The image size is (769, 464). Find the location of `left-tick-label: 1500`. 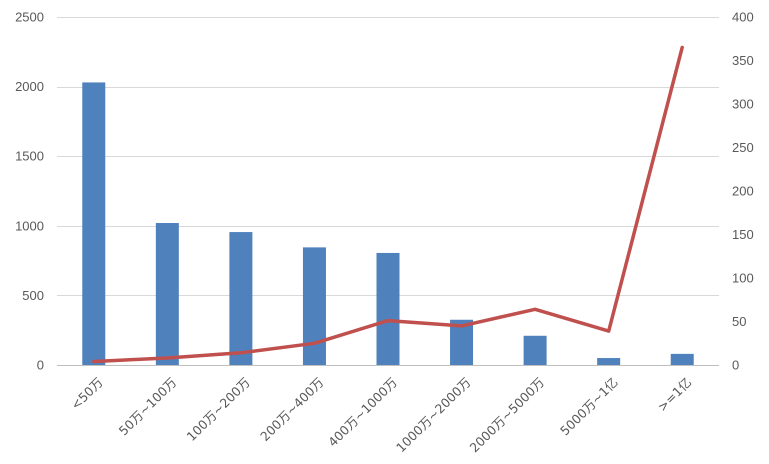

left-tick-label: 1500 is located at coordinates (29, 156).